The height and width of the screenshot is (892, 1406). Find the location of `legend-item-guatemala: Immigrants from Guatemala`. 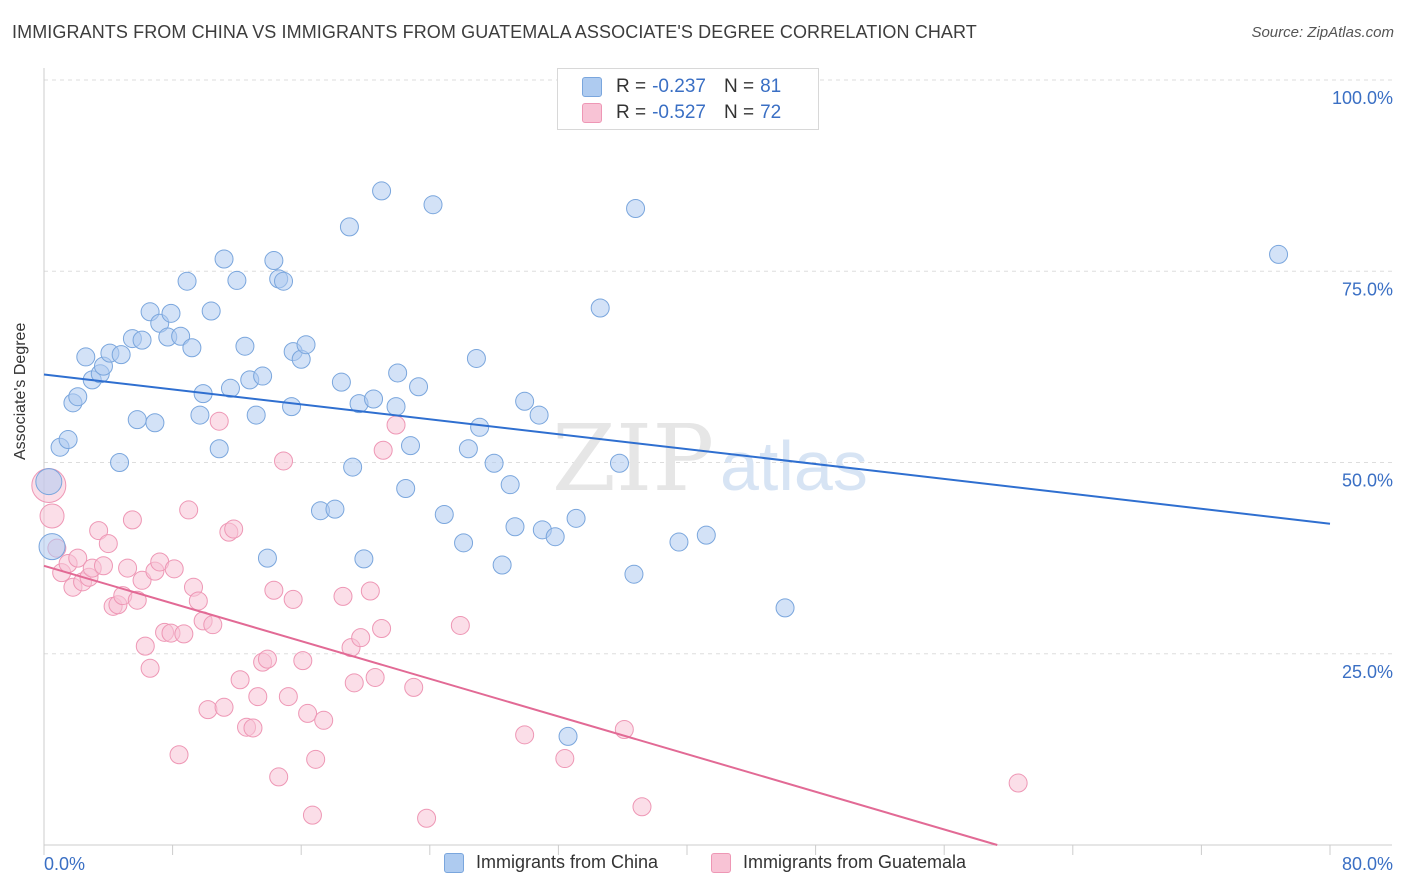

legend-item-guatemala: Immigrants from Guatemala is located at coordinates (838, 862).